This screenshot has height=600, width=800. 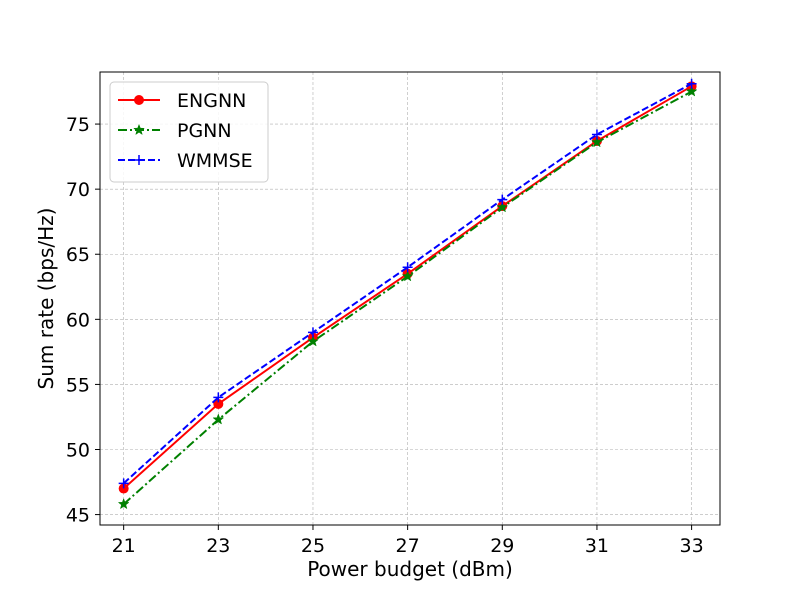 I want to click on y-tick-label: 70, so click(x=78, y=190).